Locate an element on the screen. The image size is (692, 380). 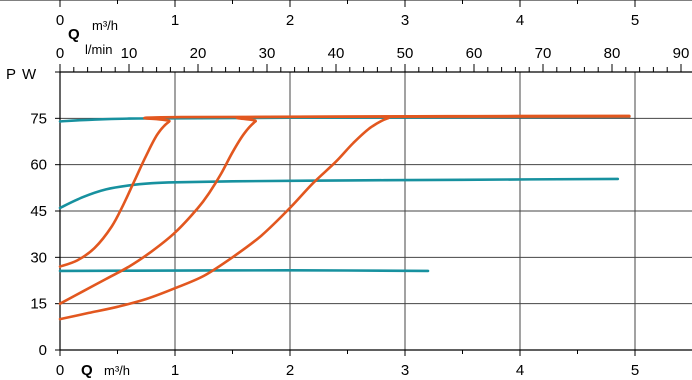
y-axis-symbol: P is located at coordinates (11, 74).